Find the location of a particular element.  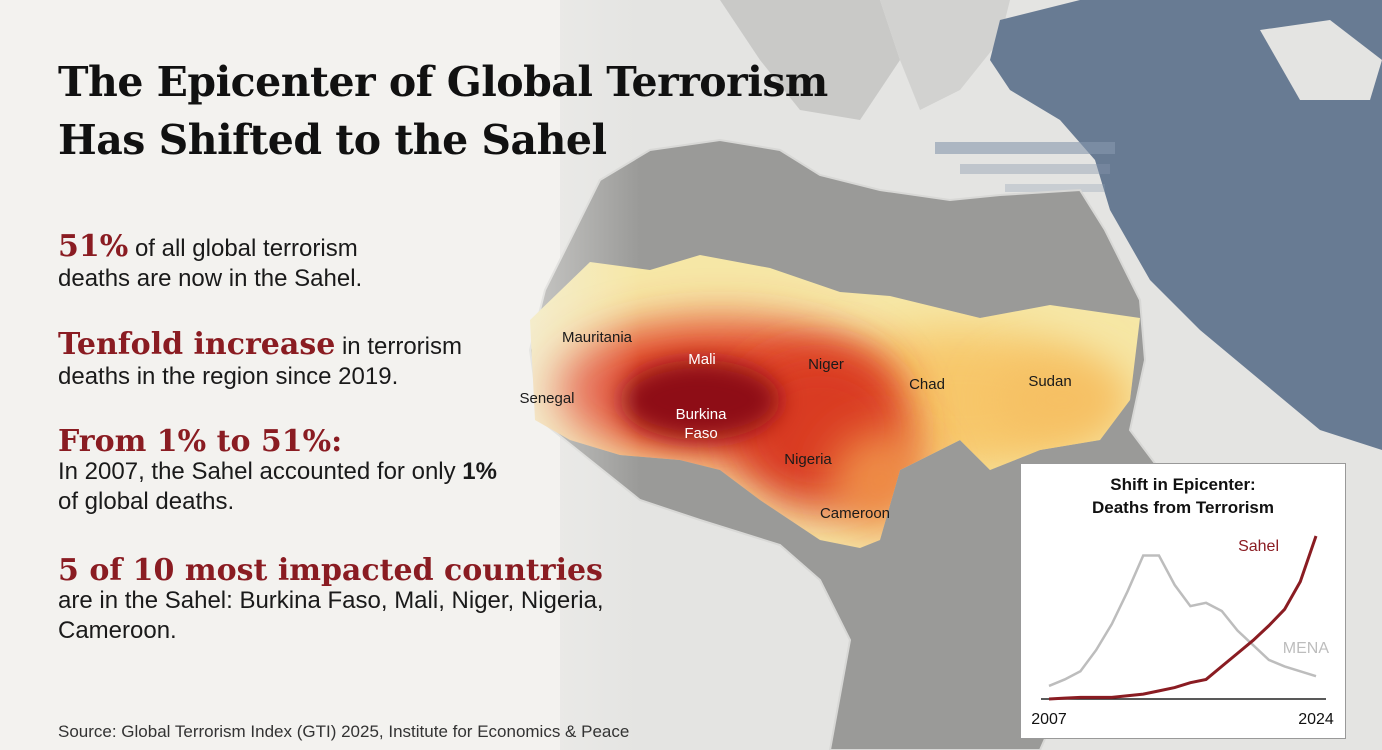

title: The Epicenter of Global Terrorism is located at coordinates (443, 82).